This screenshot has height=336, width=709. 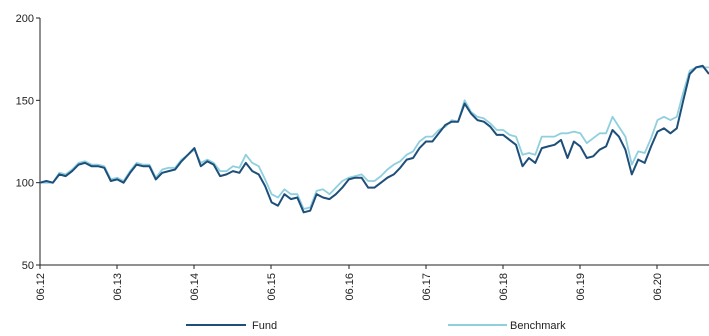 What do you see at coordinates (25, 19) in the screenshot?
I see `y-tick-label: 200` at bounding box center [25, 19].